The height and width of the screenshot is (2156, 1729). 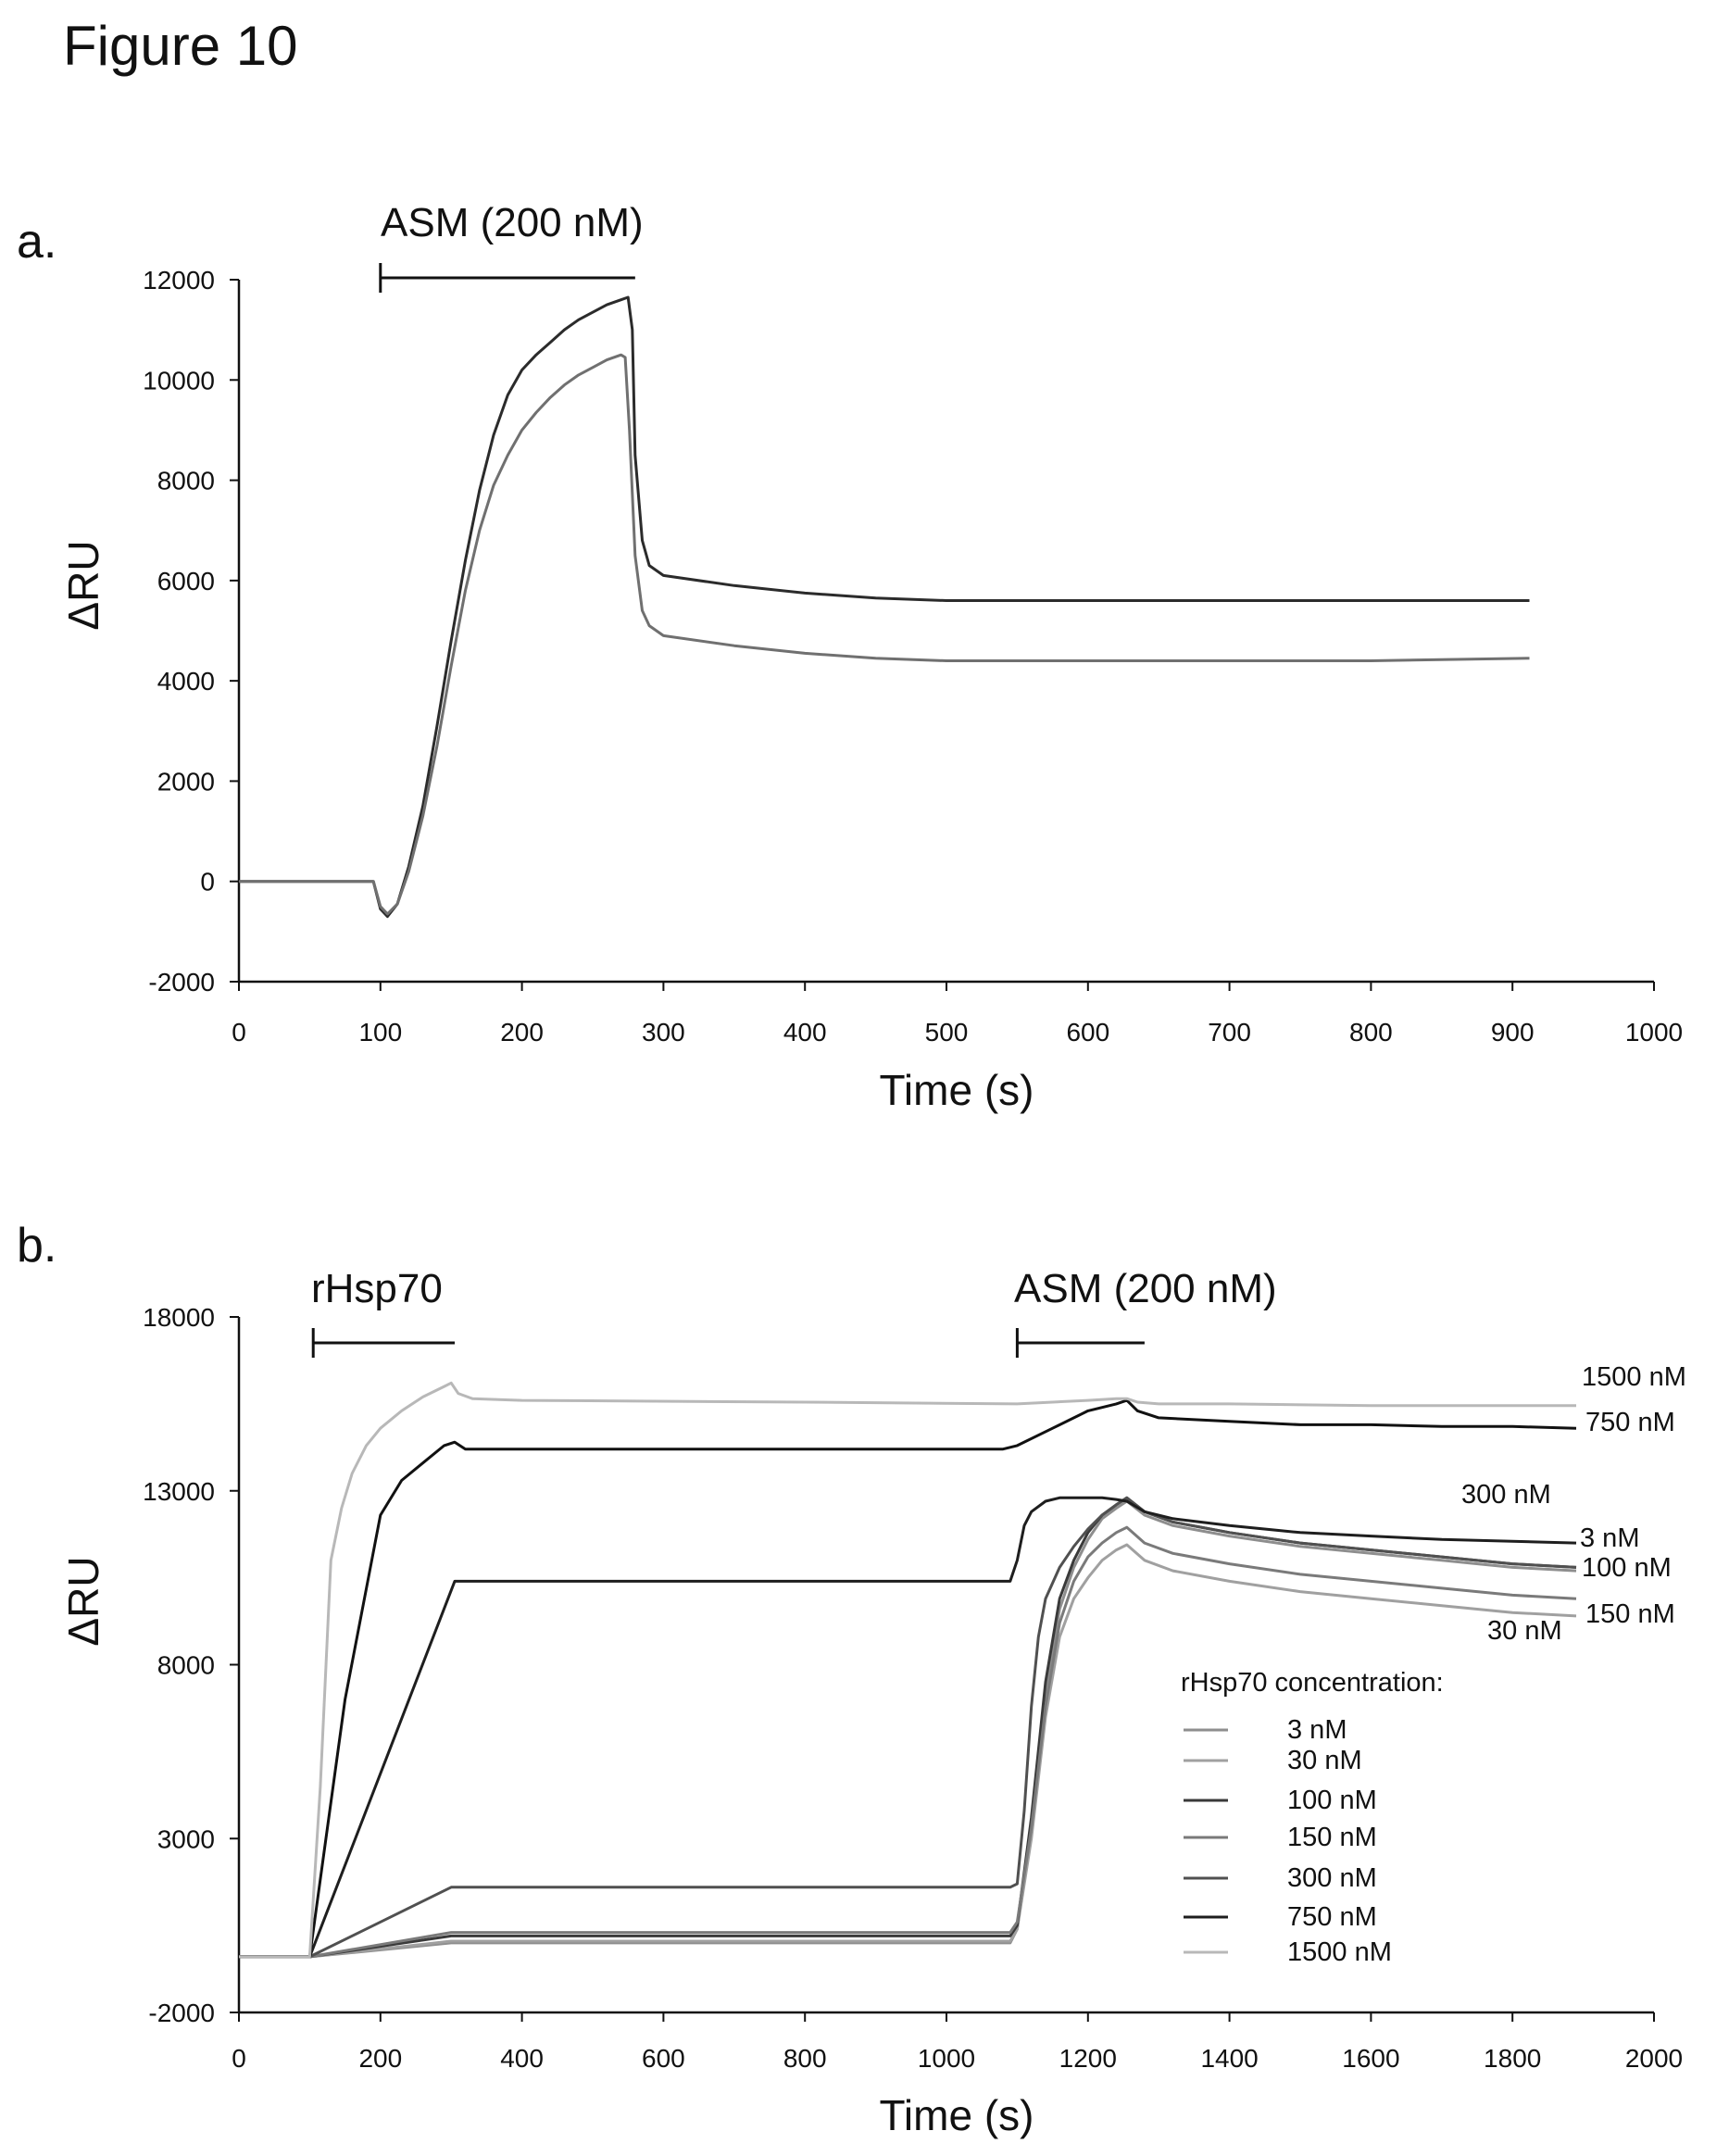 I want to click on end-label-300nm: 300 nM, so click(x=1506, y=1495).